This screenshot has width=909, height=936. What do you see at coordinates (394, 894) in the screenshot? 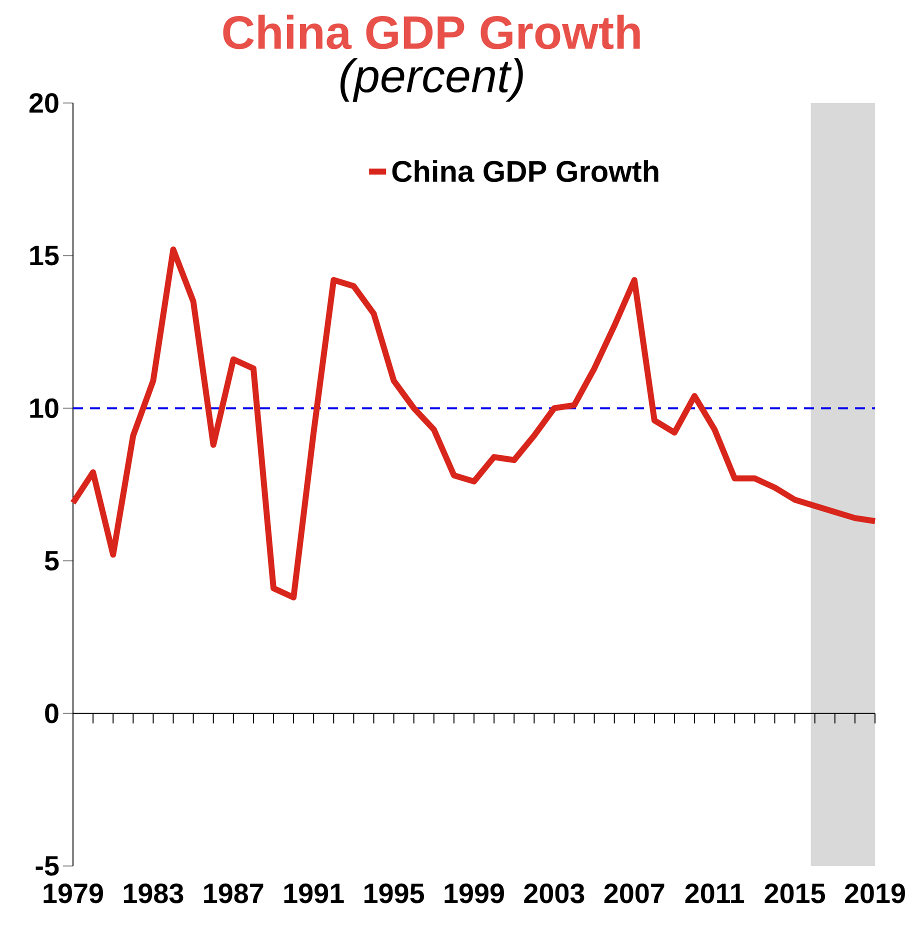
I see `x-tick-label: 1995` at bounding box center [394, 894].